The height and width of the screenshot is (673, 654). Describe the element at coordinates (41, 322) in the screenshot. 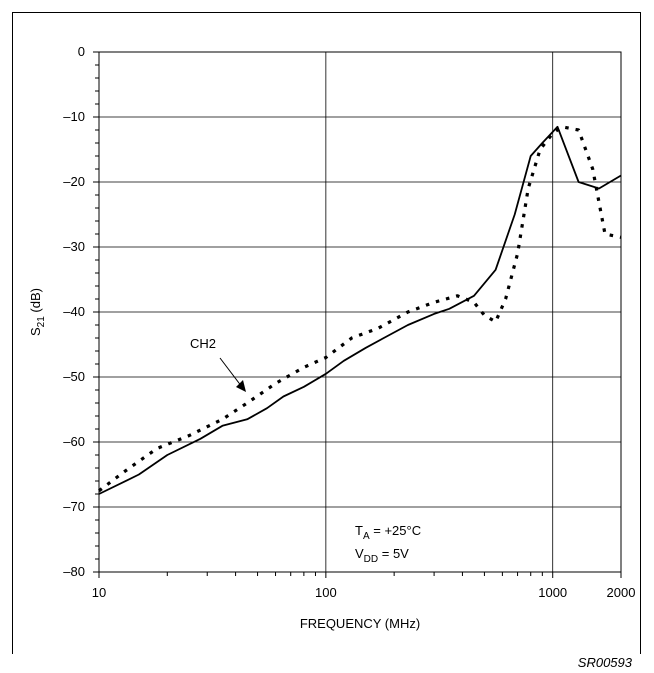

I see `y-axis-label-sub: 21` at that location.